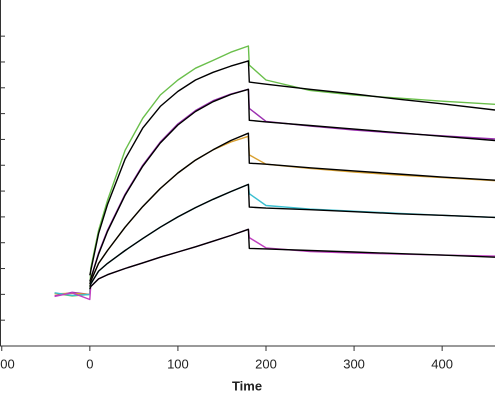 The width and height of the screenshot is (495, 400). Describe the element at coordinates (247, 385) in the screenshot. I see `x-axis-label: Time` at that location.